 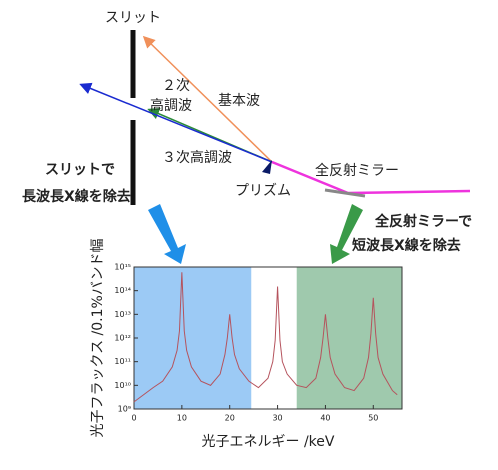 What do you see at coordinates (122, 361) in the screenshot?
I see `y-tick-label: 10¹¹` at bounding box center [122, 361].